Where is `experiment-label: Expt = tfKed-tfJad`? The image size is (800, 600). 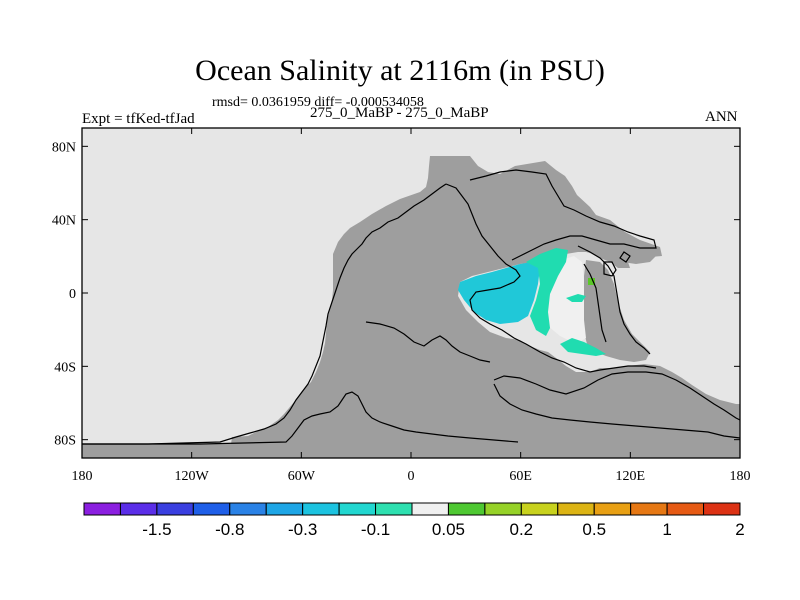 experiment-label: Expt = tfKed-tfJad is located at coordinates (138, 119).